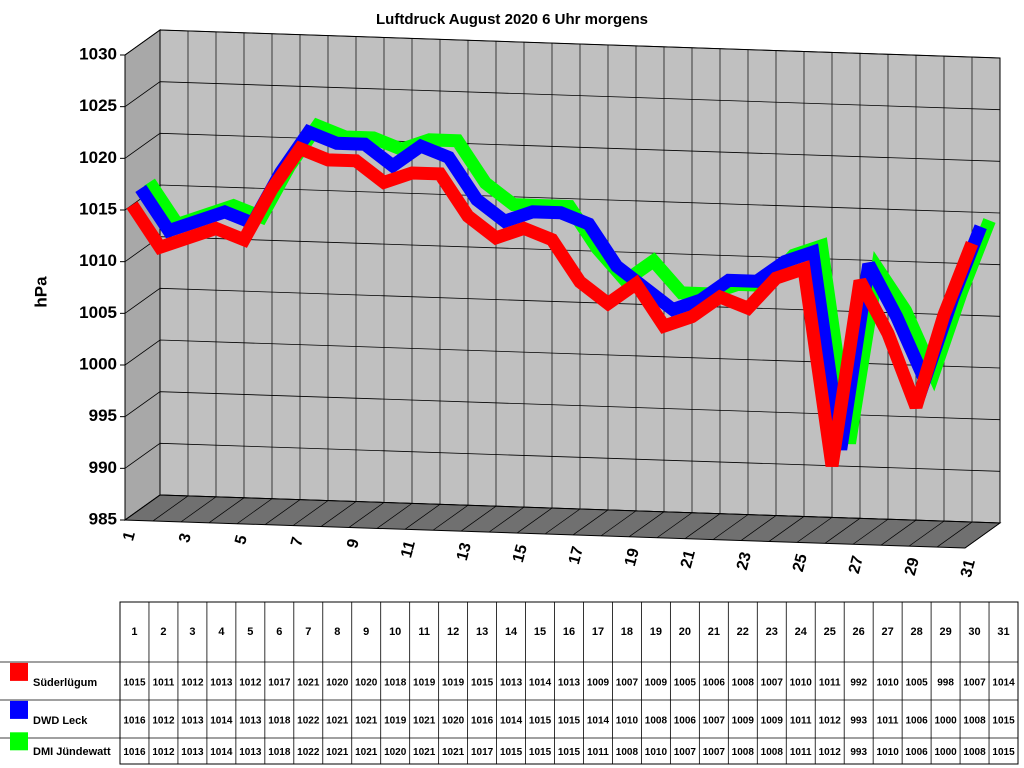  Describe the element at coordinates (858, 752) in the screenshot. I see `table-value: 993` at that location.